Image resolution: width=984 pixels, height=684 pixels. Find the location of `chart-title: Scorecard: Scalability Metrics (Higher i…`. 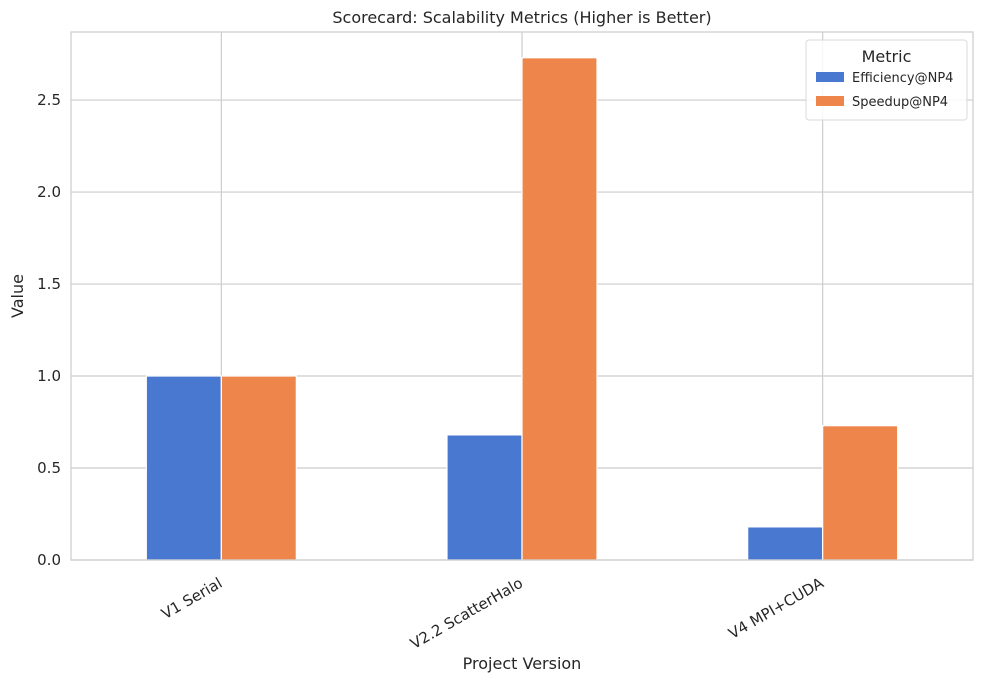

chart-title: Scorecard: Scalability Metrics (Higher i… is located at coordinates (521, 17).